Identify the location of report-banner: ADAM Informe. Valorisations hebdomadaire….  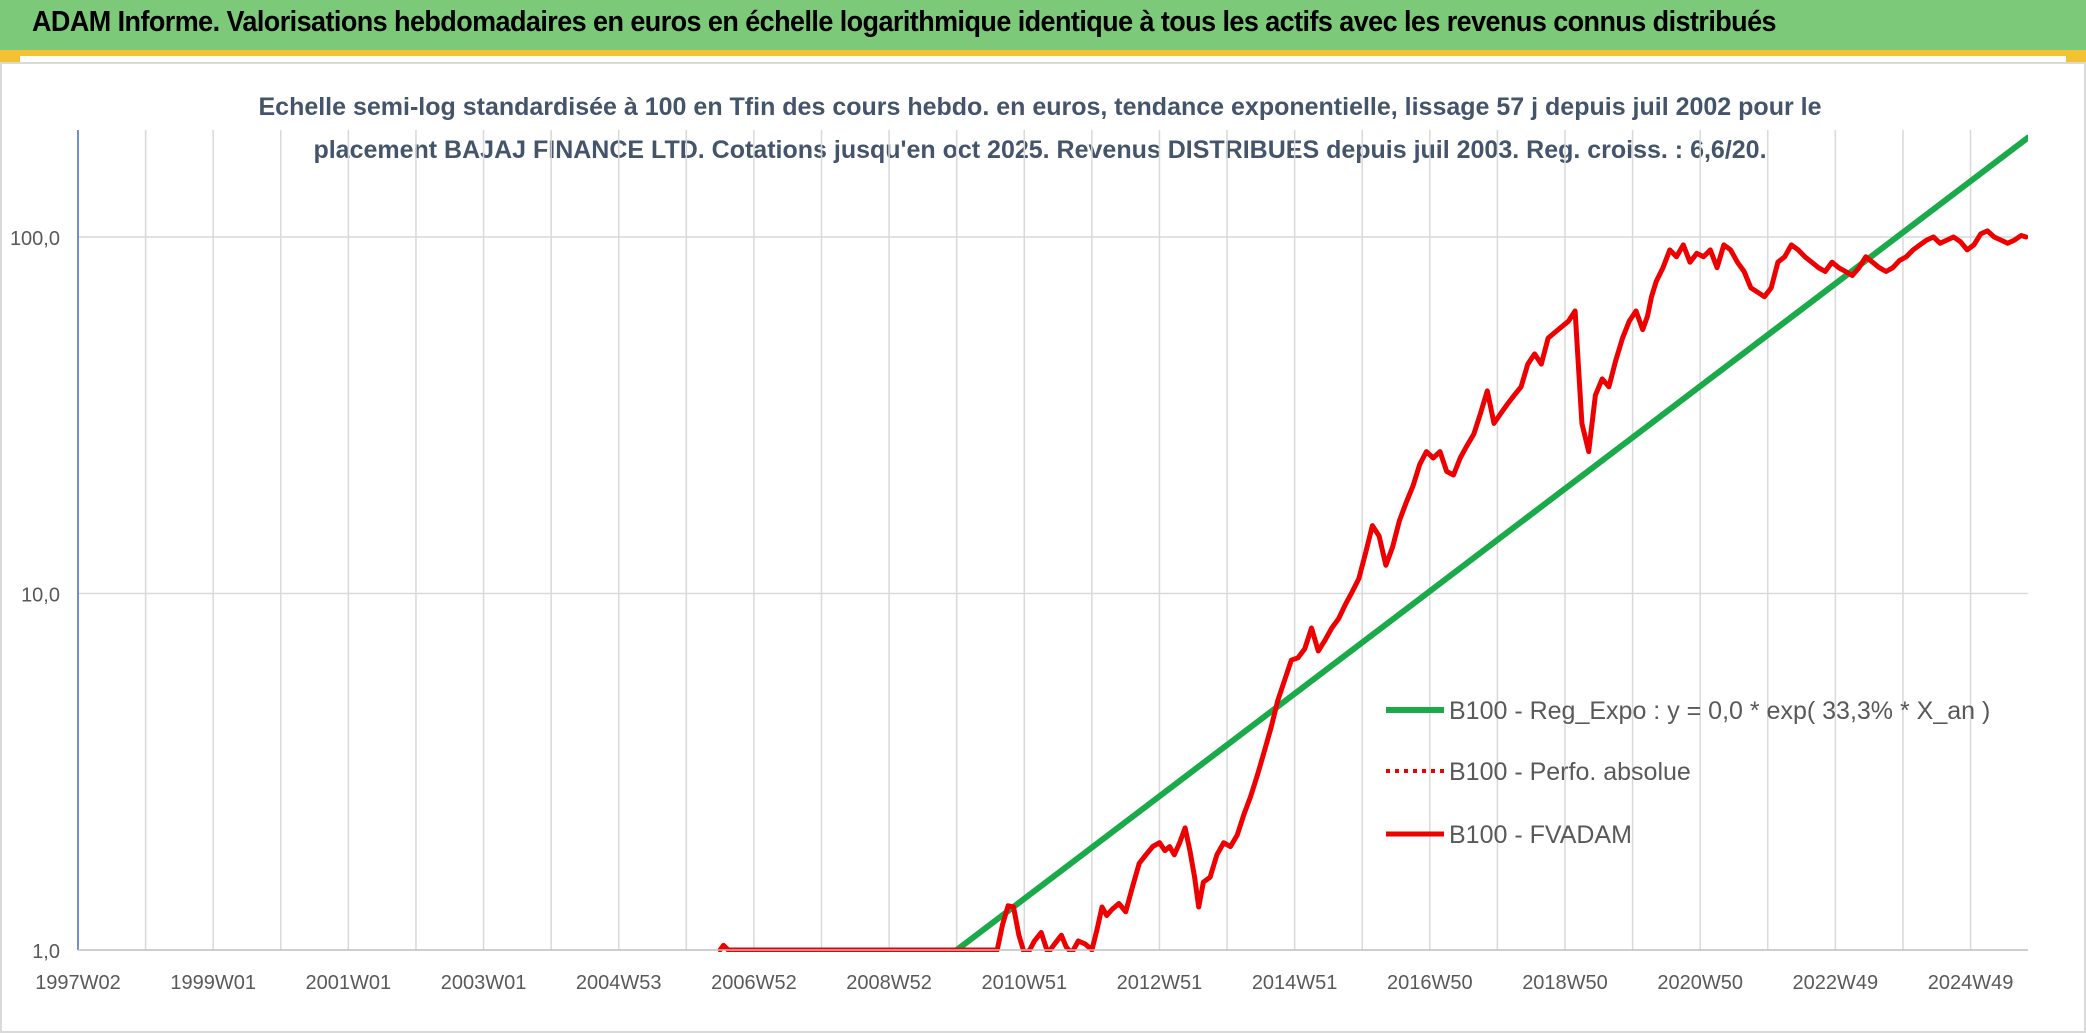
(1043, 28).